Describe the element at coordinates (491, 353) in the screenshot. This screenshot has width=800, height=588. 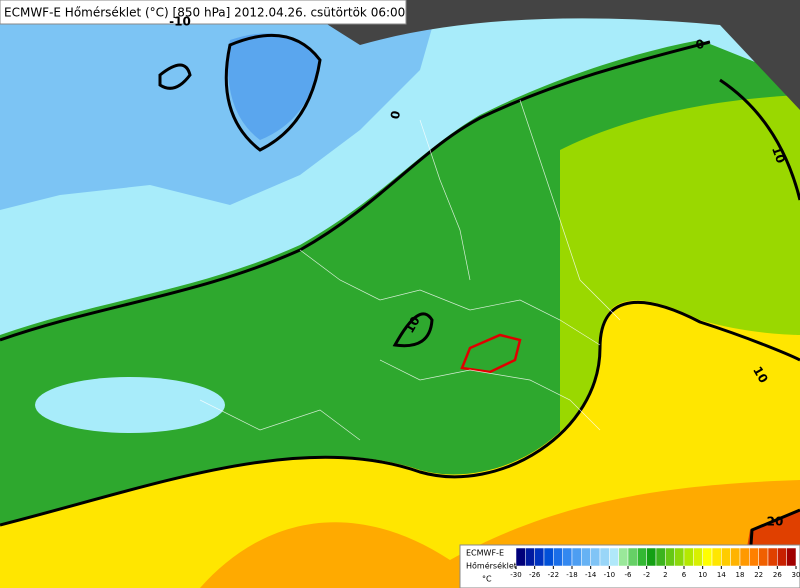
I see `country-outline` at that location.